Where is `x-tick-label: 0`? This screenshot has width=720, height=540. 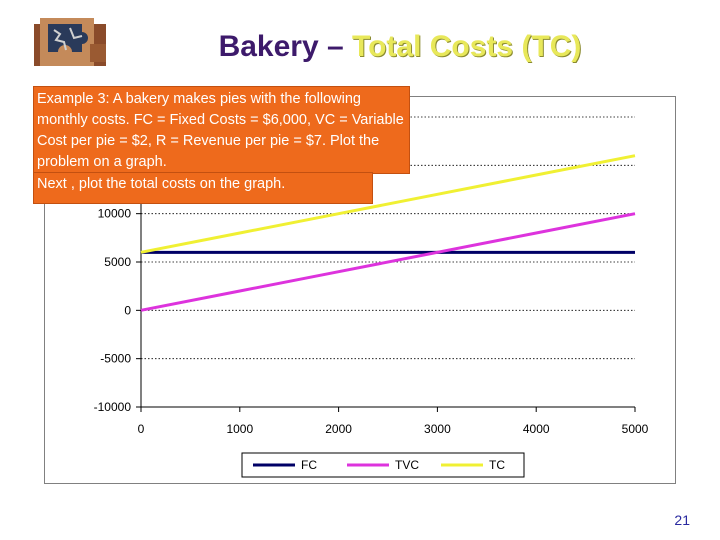 x-tick-label: 0 is located at coordinates (141, 429).